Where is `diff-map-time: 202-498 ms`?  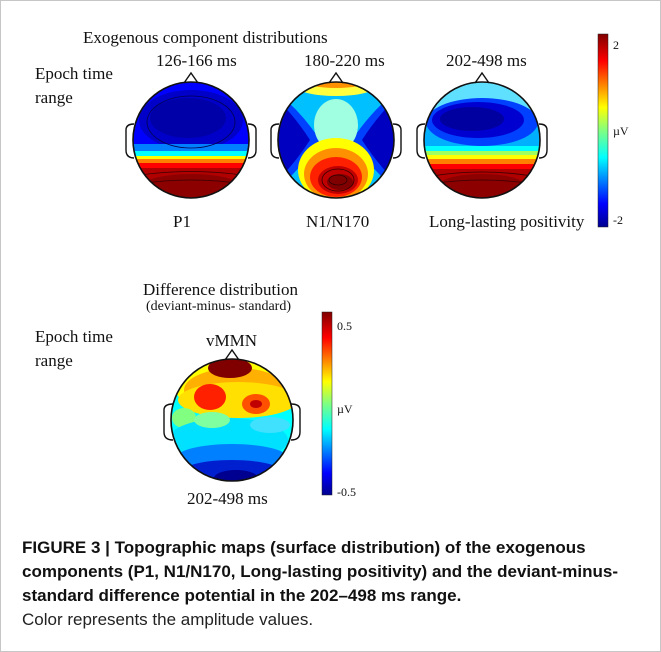
diff-map-time: 202-498 ms is located at coordinates (227, 498).